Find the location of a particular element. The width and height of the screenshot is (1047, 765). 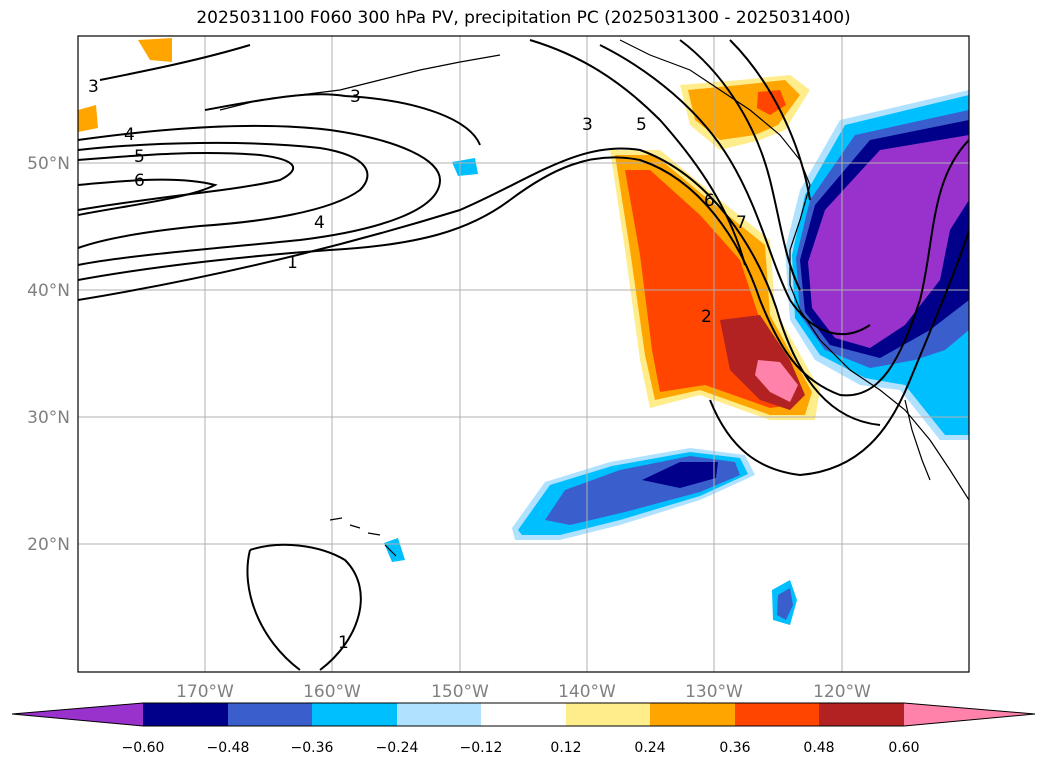

lon-label: 140°W is located at coordinates (587, 692).